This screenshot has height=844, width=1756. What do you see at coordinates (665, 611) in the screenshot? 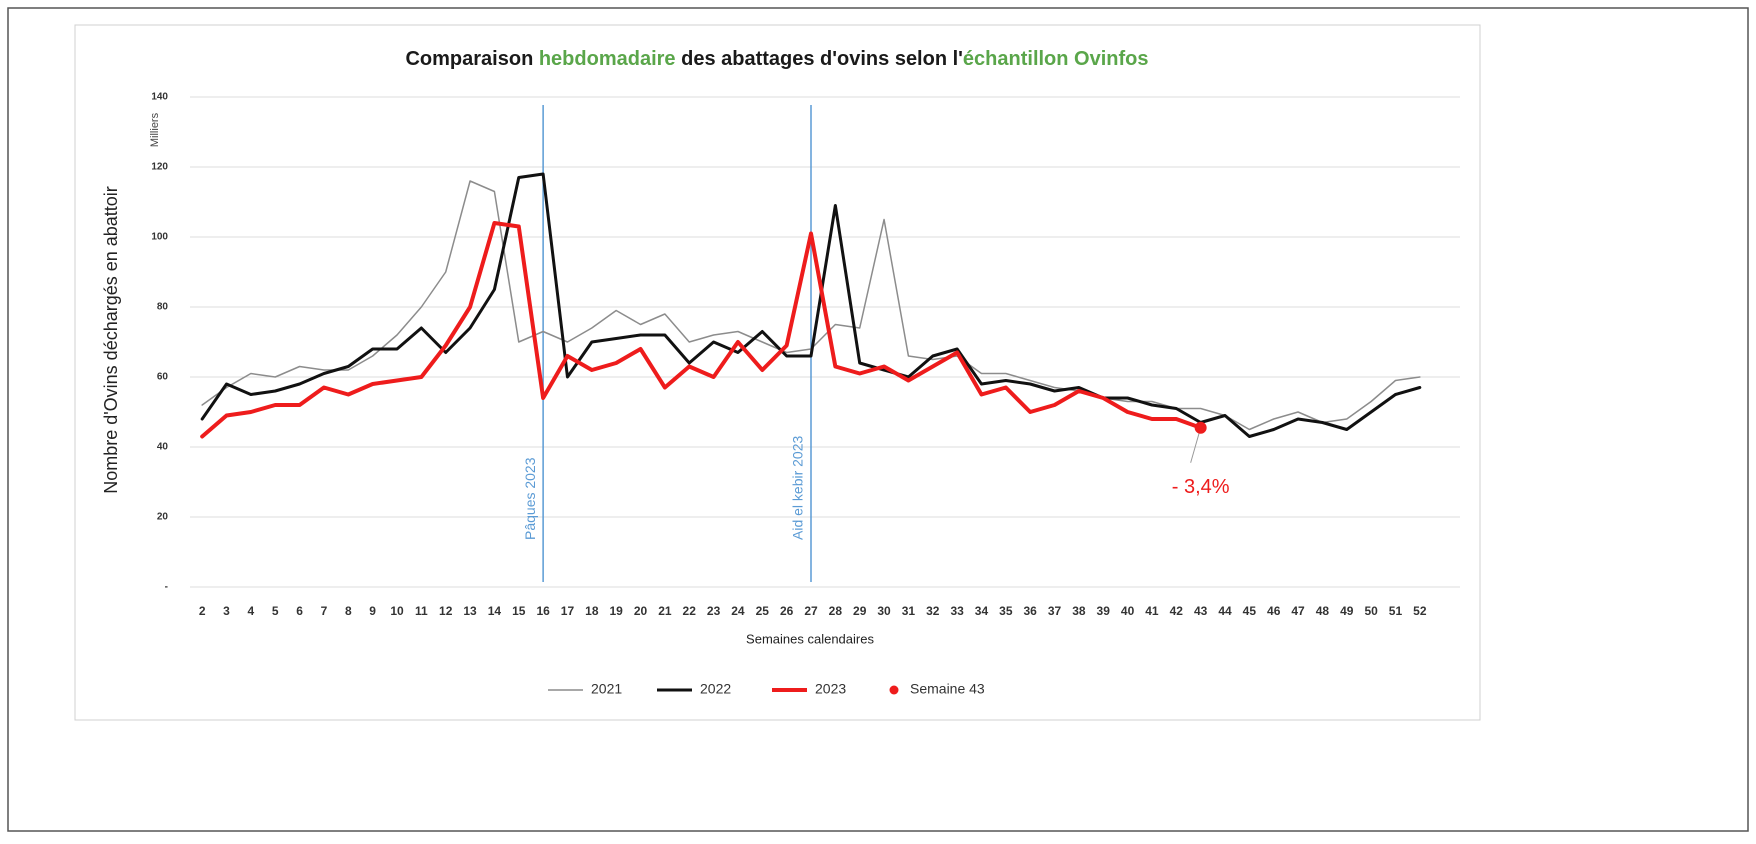
I see `x-tick-label: 21` at bounding box center [665, 611].